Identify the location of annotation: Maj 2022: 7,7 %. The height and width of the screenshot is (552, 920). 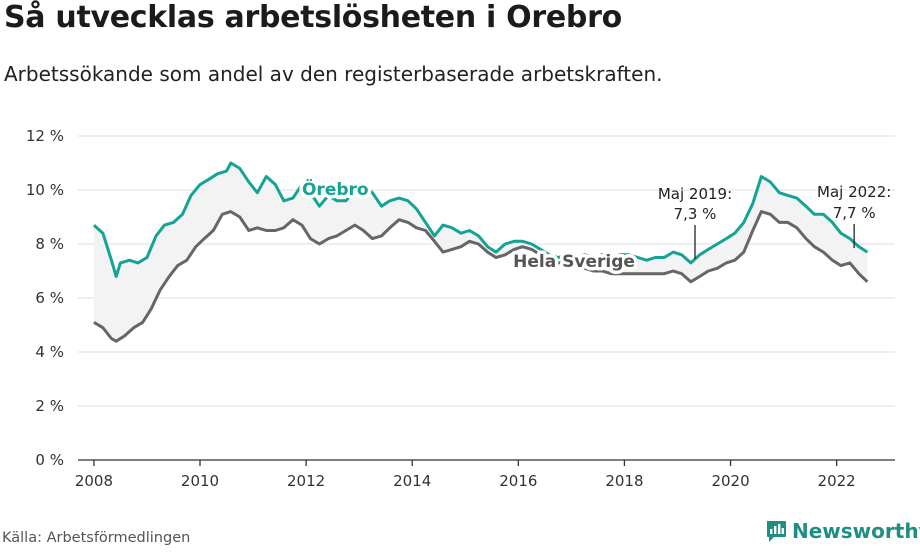
(854, 216).